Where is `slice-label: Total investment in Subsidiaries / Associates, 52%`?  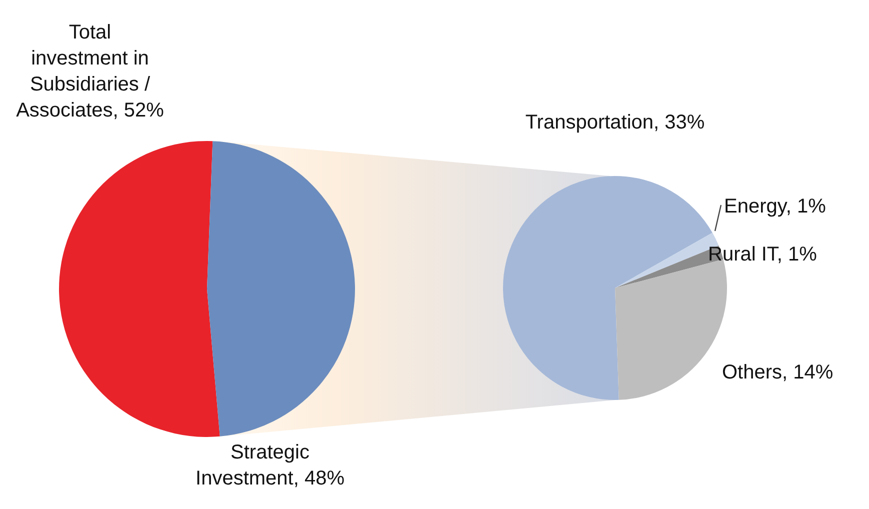
slice-label: Total investment in Subsidiaries / Associates, 52% is located at coordinates (90, 72).